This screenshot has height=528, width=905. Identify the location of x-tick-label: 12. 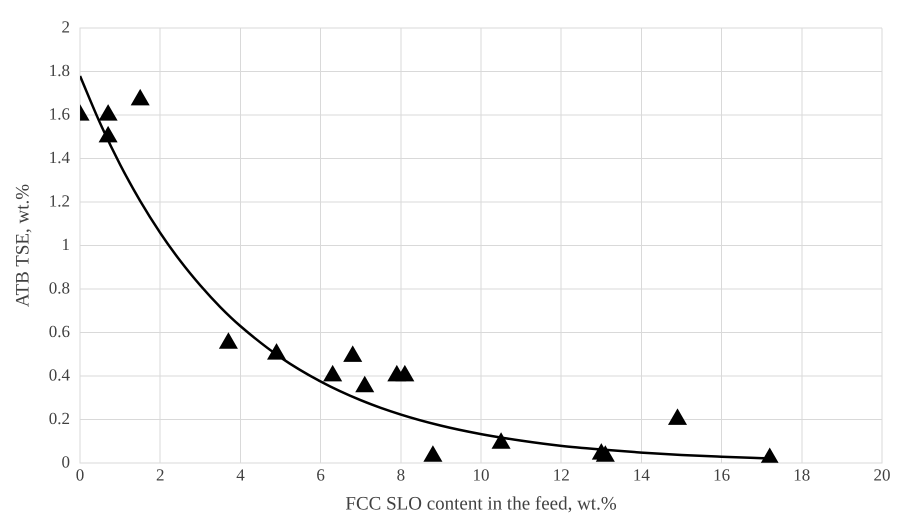
(561, 474).